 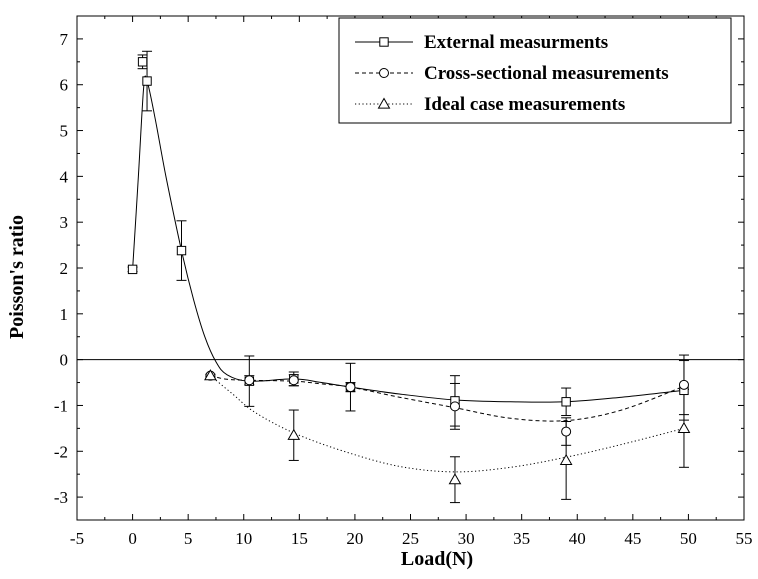 I want to click on legend-label: Cross-sectional measurements, so click(x=546, y=73).